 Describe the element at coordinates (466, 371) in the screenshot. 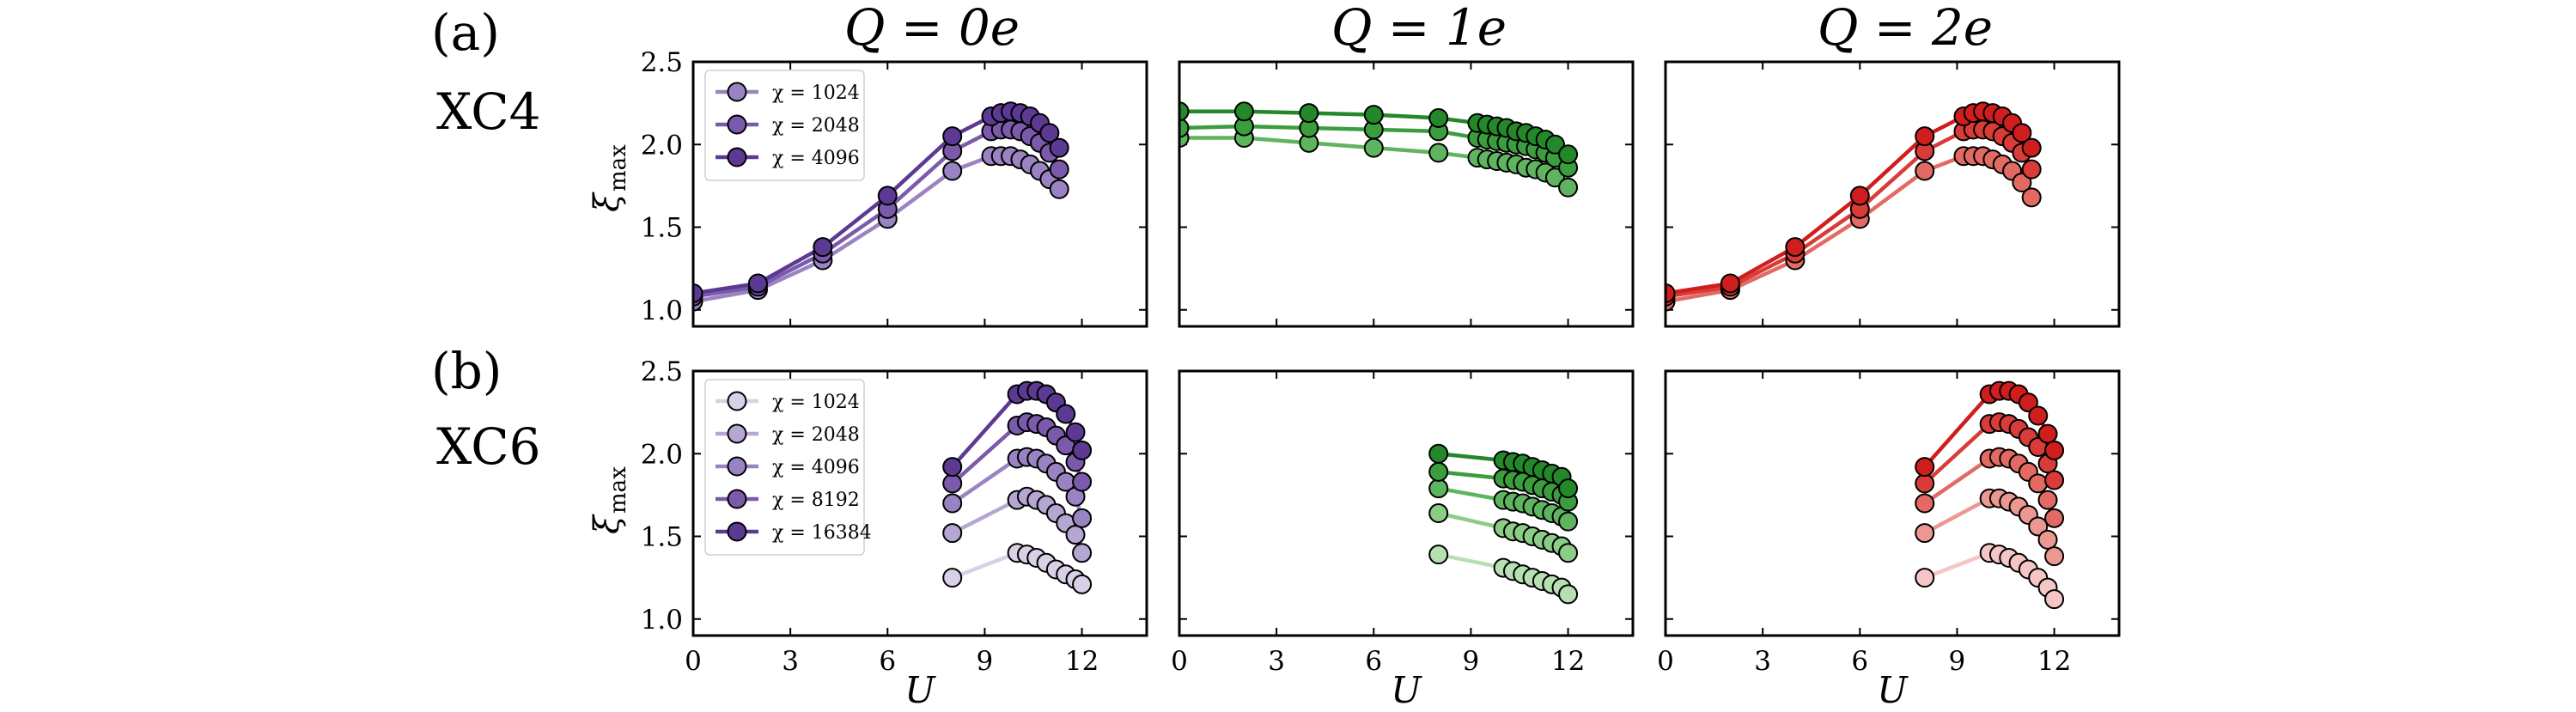

I see `panel-label-b: (b)` at that location.